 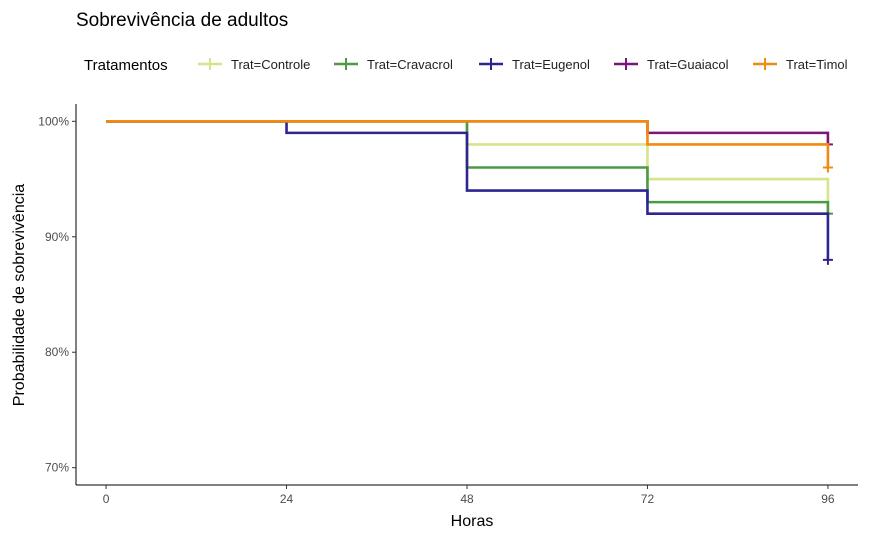 What do you see at coordinates (57, 352) in the screenshot?
I see `y-tick-label: 80%` at bounding box center [57, 352].